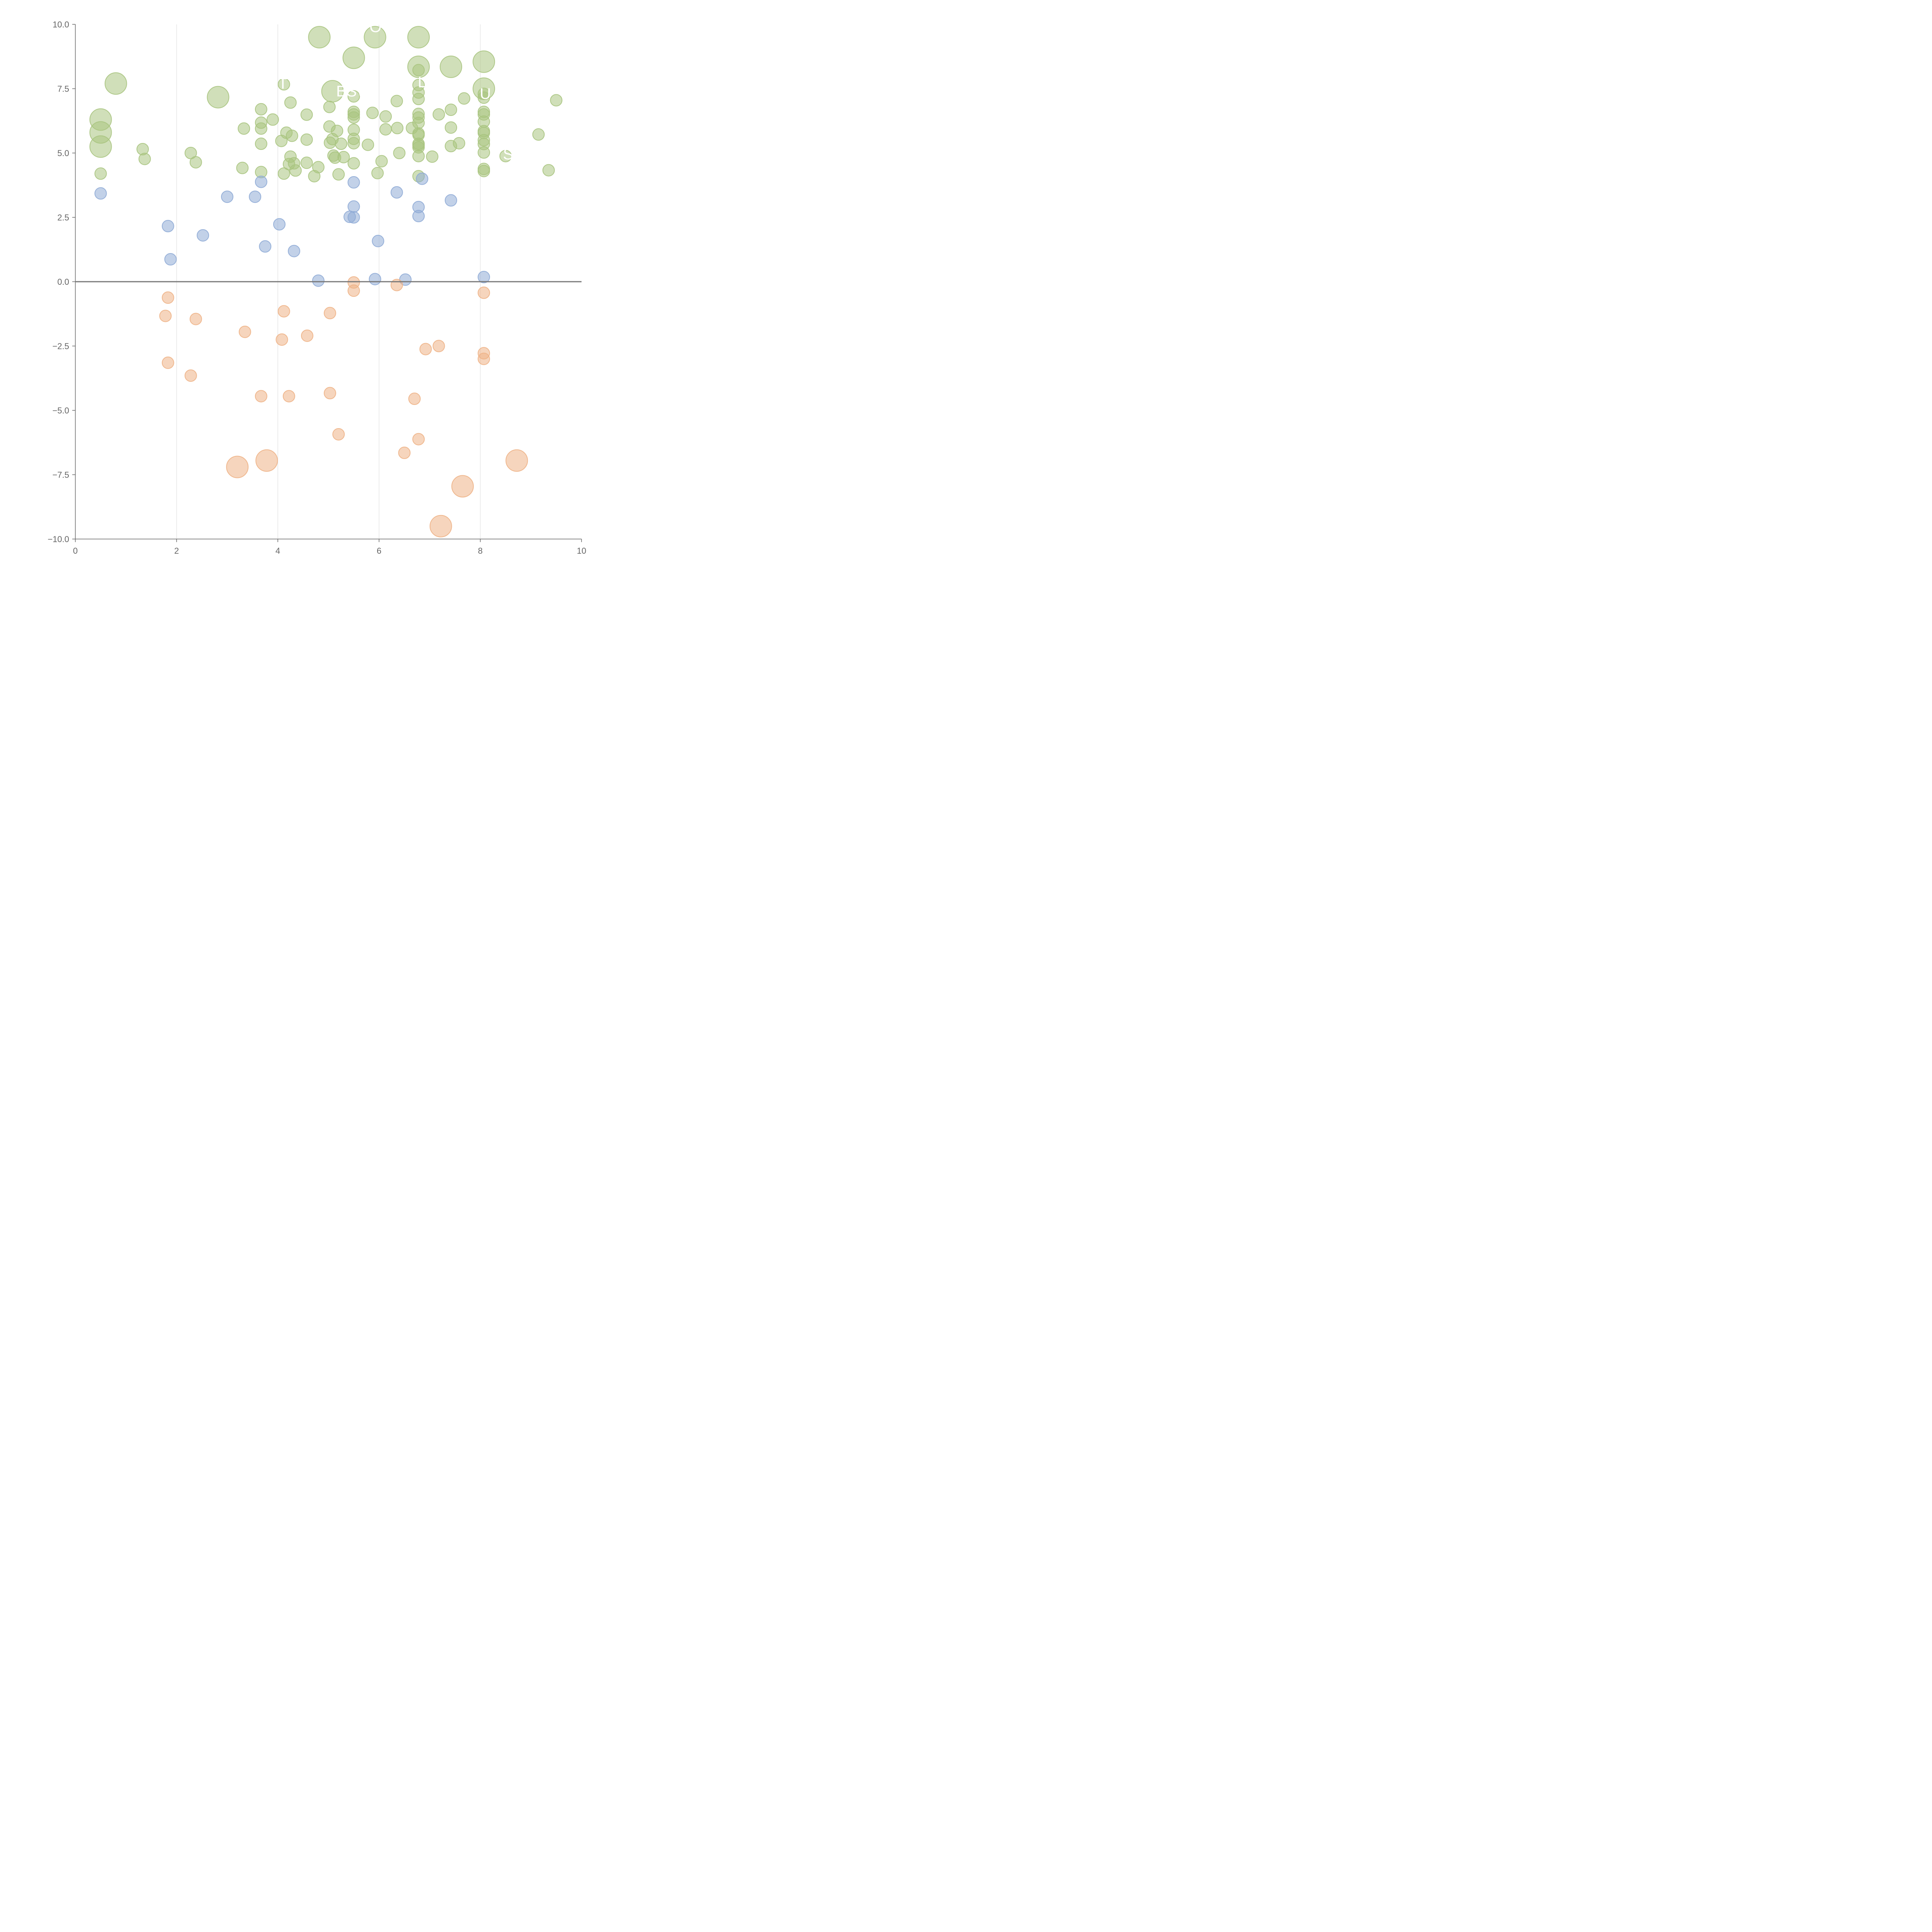 Image resolution: width=1932 pixels, height=1932 pixels. What do you see at coordinates (422, 82) in the screenshot?
I see `bubble-annotation-label: L` at bounding box center [422, 82].